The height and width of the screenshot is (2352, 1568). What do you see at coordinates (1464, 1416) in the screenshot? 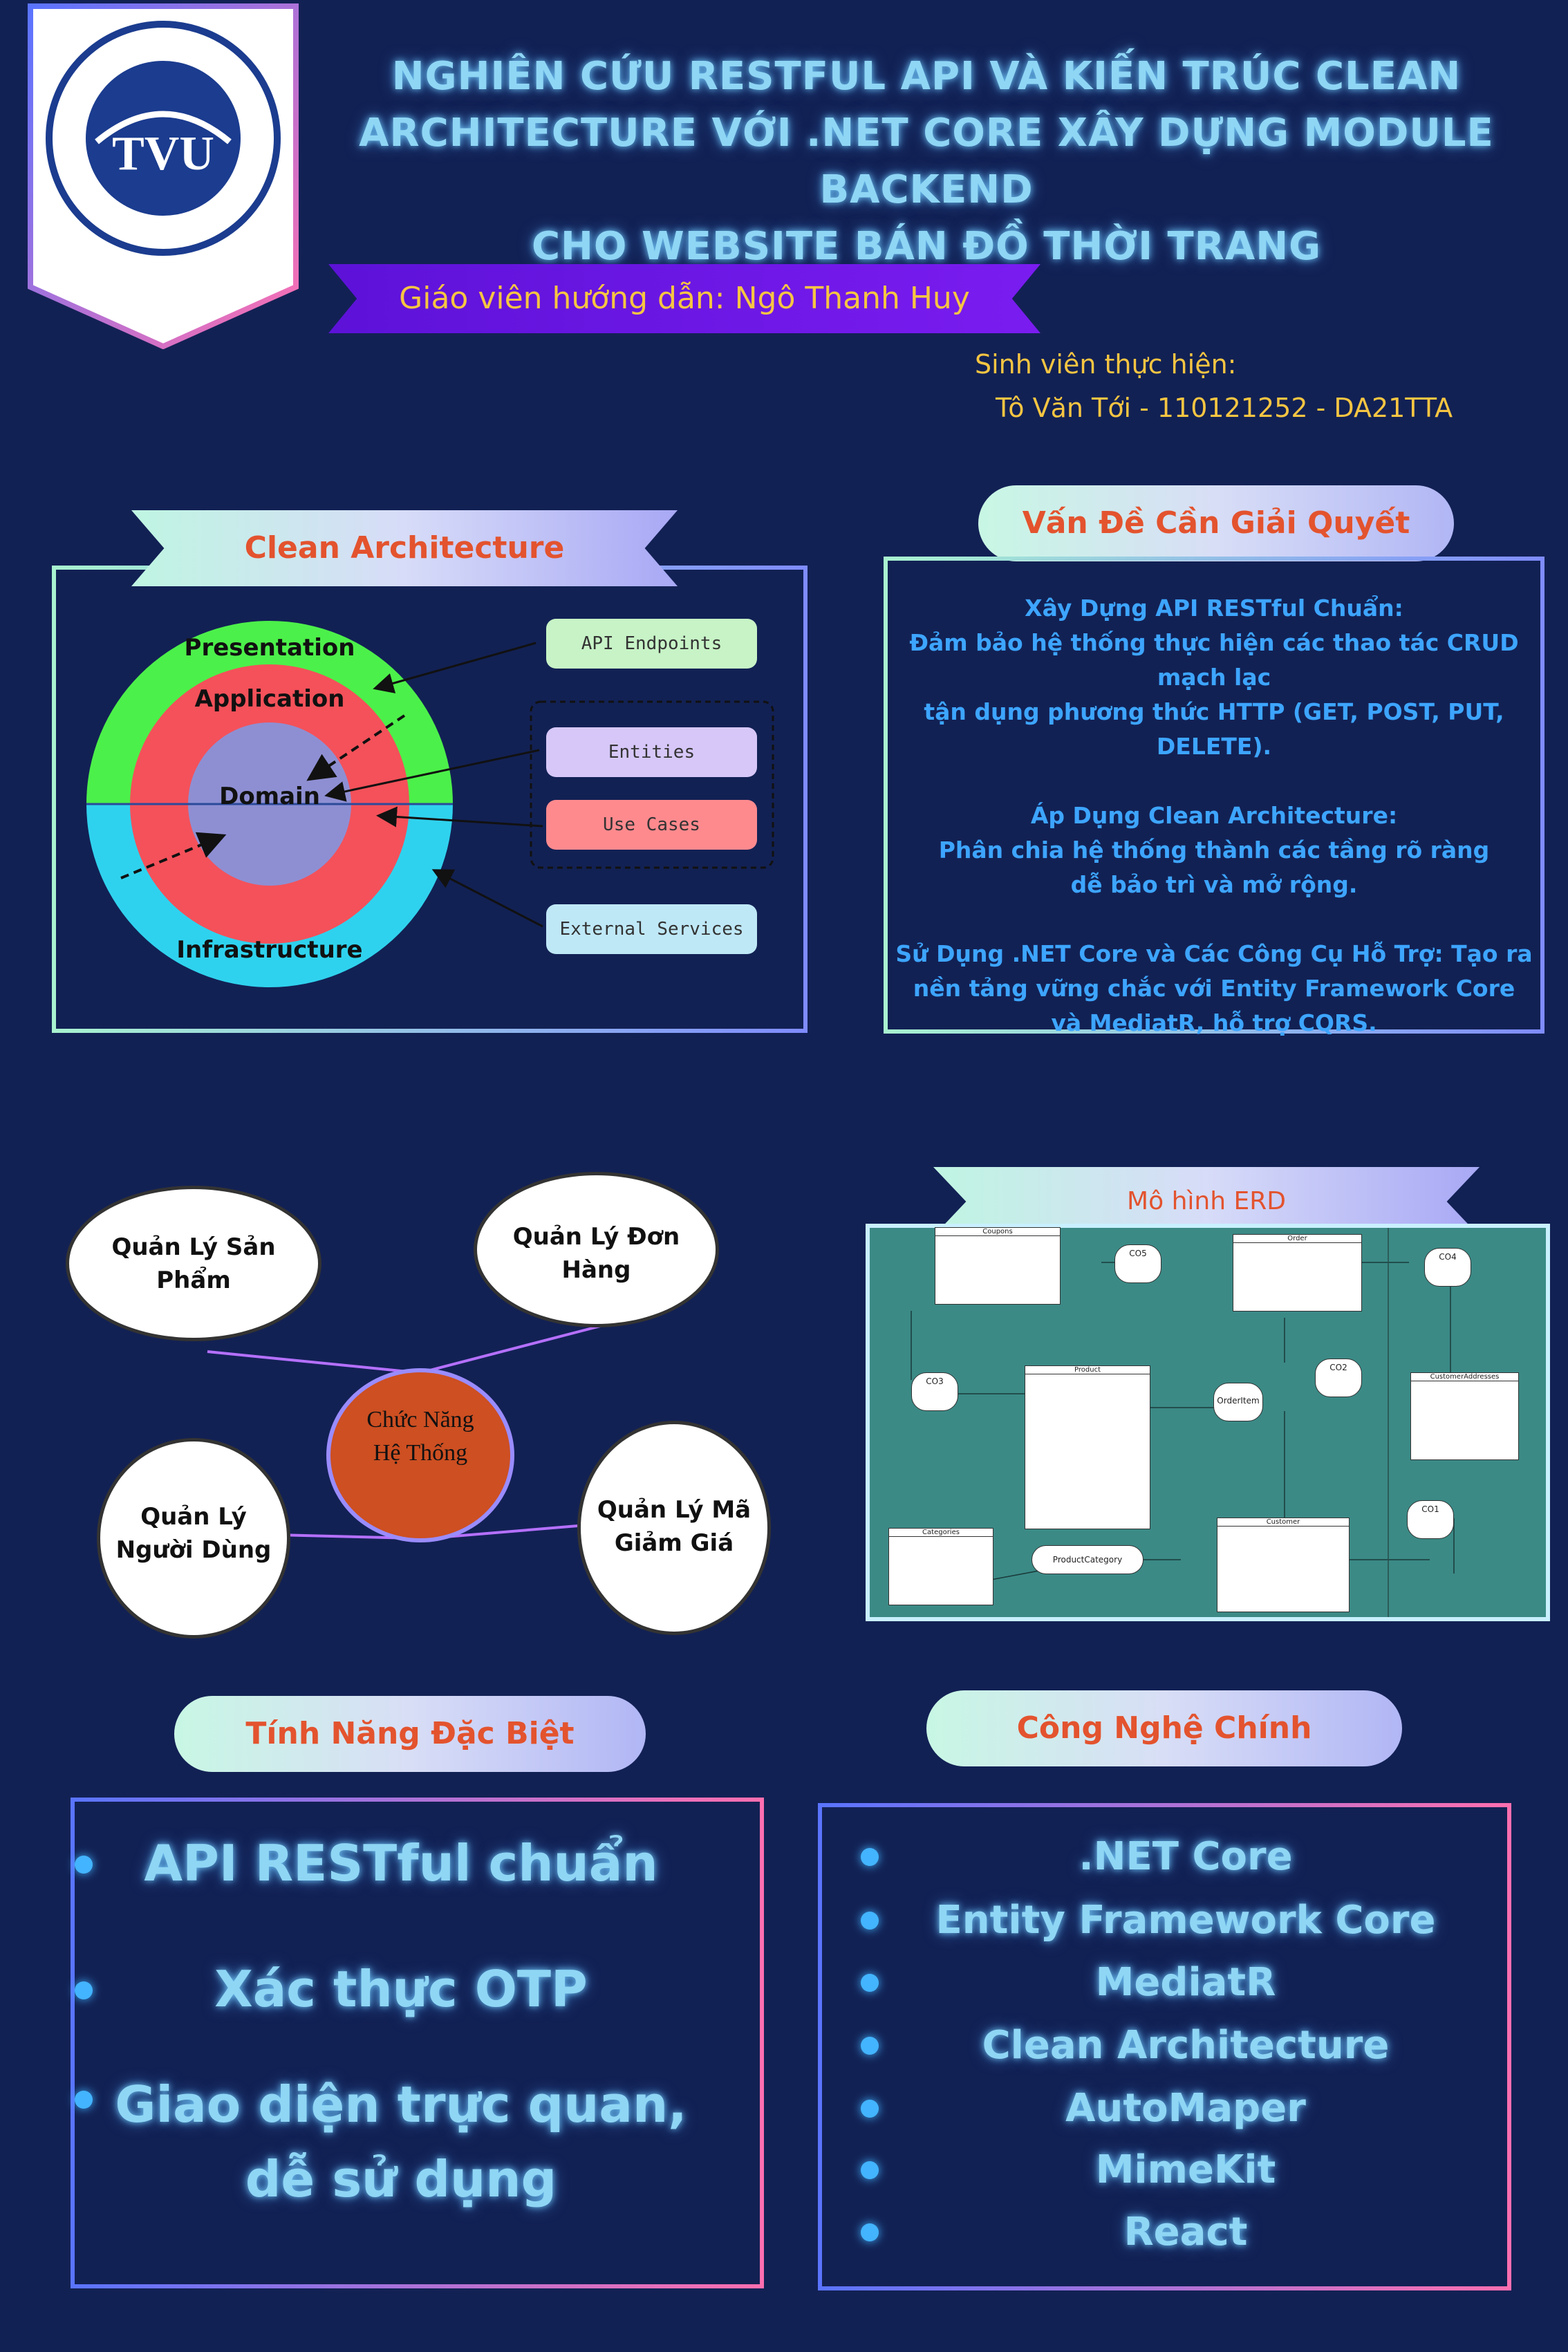
I see `erd-entity-customer-addresses: CustomerAddresses` at bounding box center [1464, 1416].